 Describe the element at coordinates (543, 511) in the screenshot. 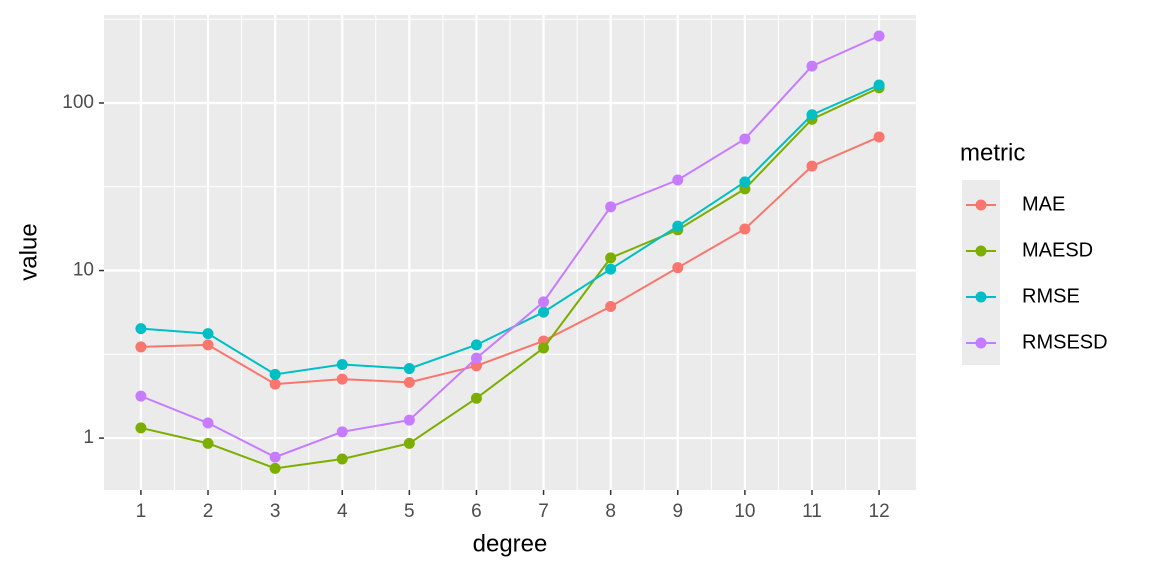

I see `x-tick-label: 7` at that location.